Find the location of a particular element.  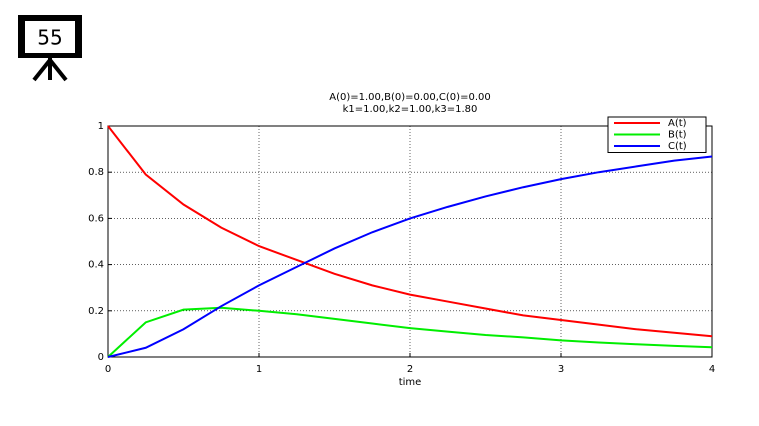

y-tick-label: 0.2 is located at coordinates (96, 311).